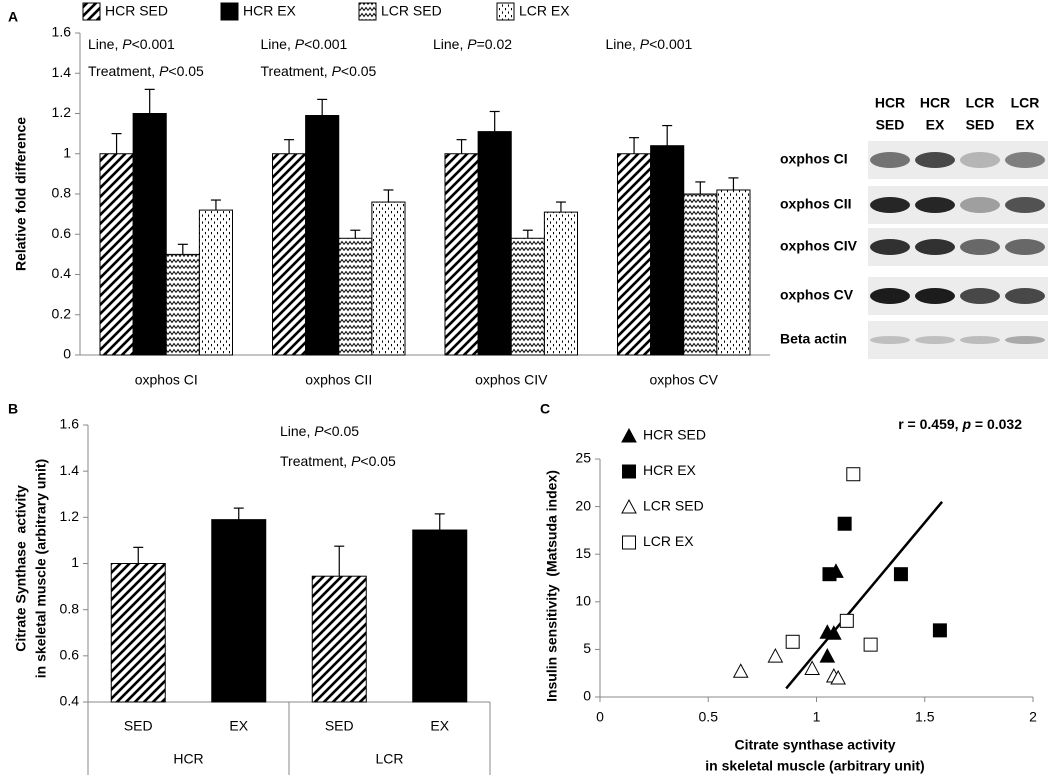 Image resolution: width=1050 pixels, height=775 pixels. What do you see at coordinates (338, 380) in the screenshot?
I see `x-tick-label: oxphos CII` at bounding box center [338, 380].